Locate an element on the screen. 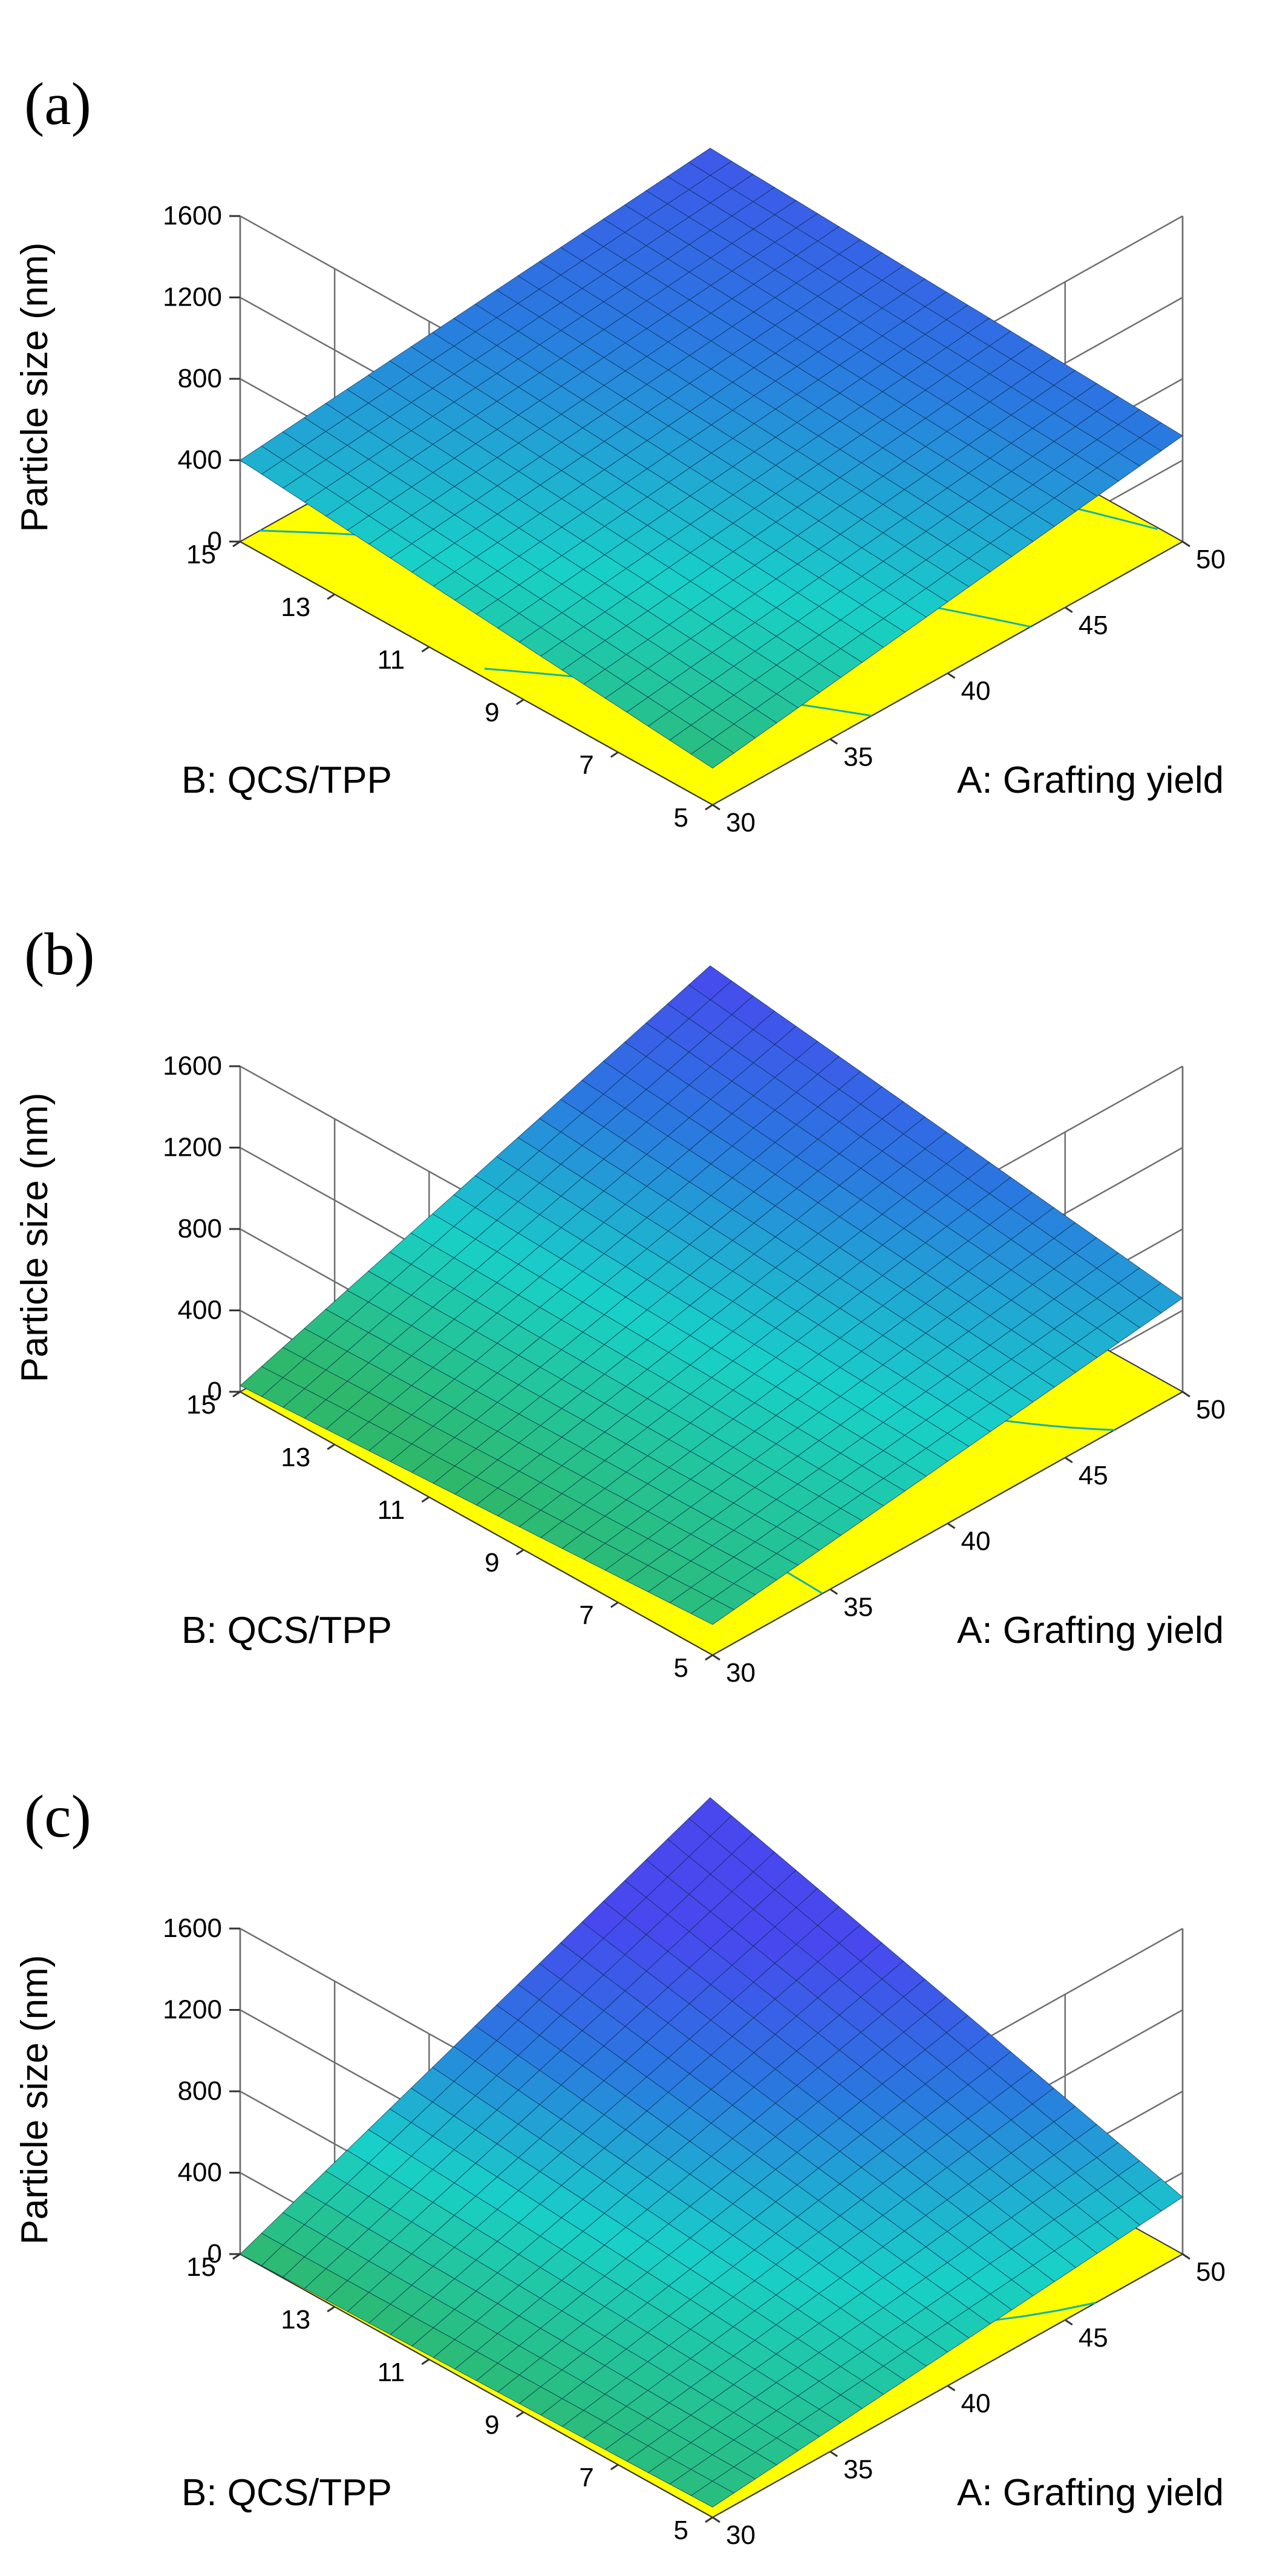 The image size is (1280, 2576). panel-label: (a) is located at coordinates (57, 103).